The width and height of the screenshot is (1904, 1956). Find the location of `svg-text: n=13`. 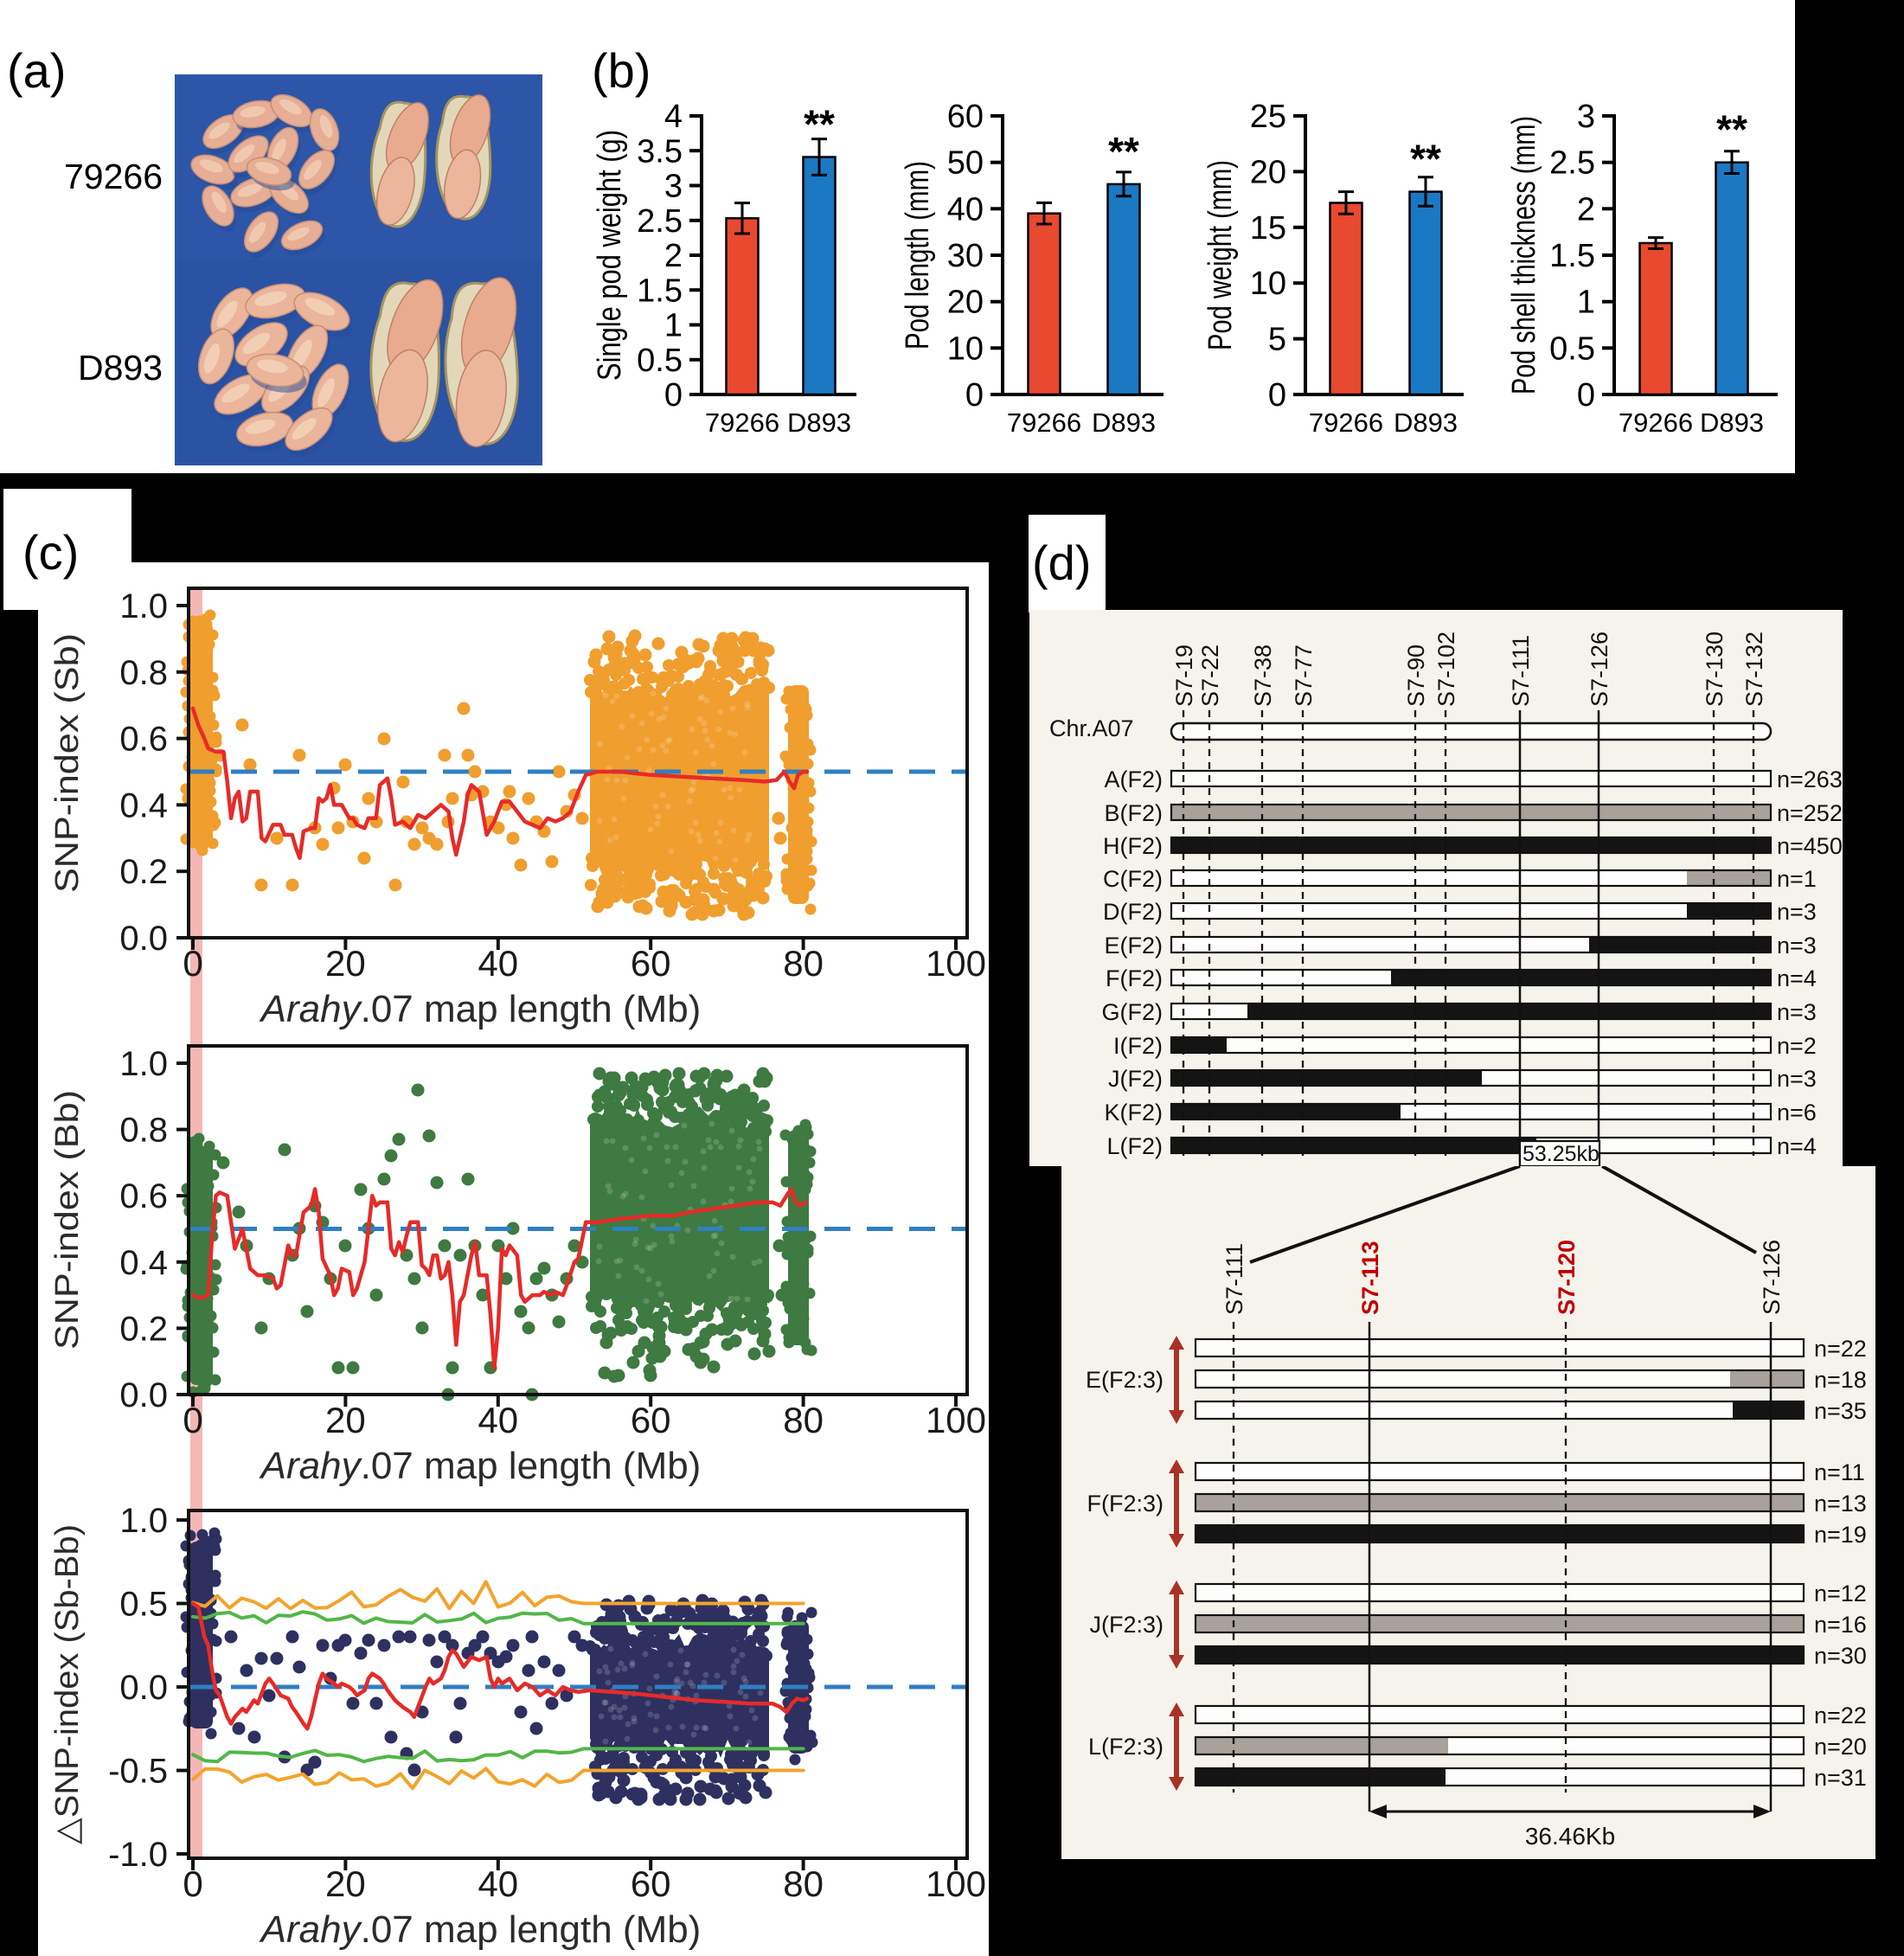

svg-text: n=13 is located at coordinates (1840, 1504).